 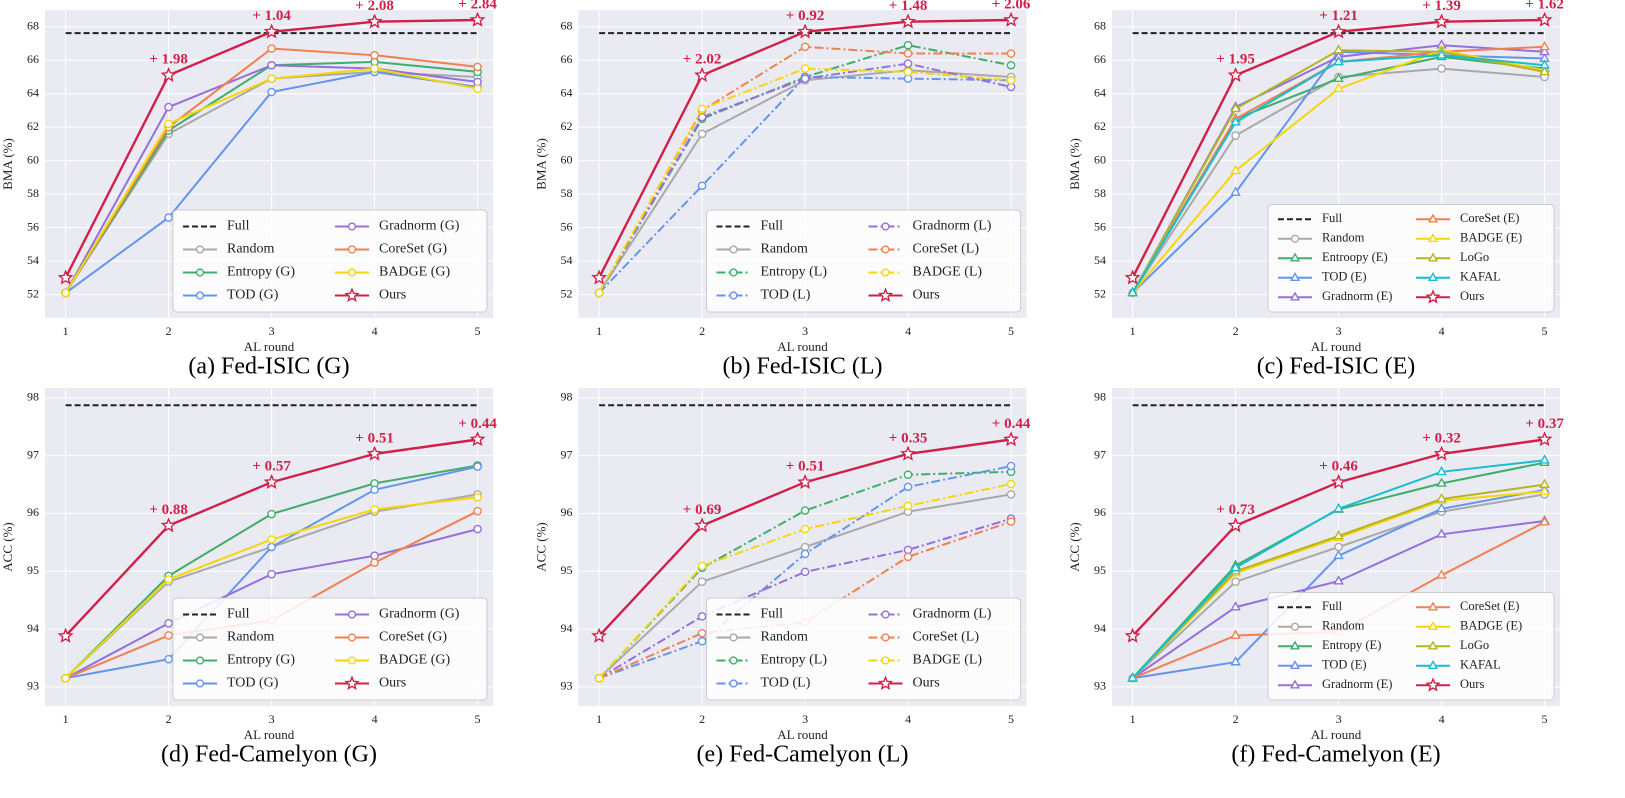 I want to click on annotation: + 1.48, so click(x=908, y=7).